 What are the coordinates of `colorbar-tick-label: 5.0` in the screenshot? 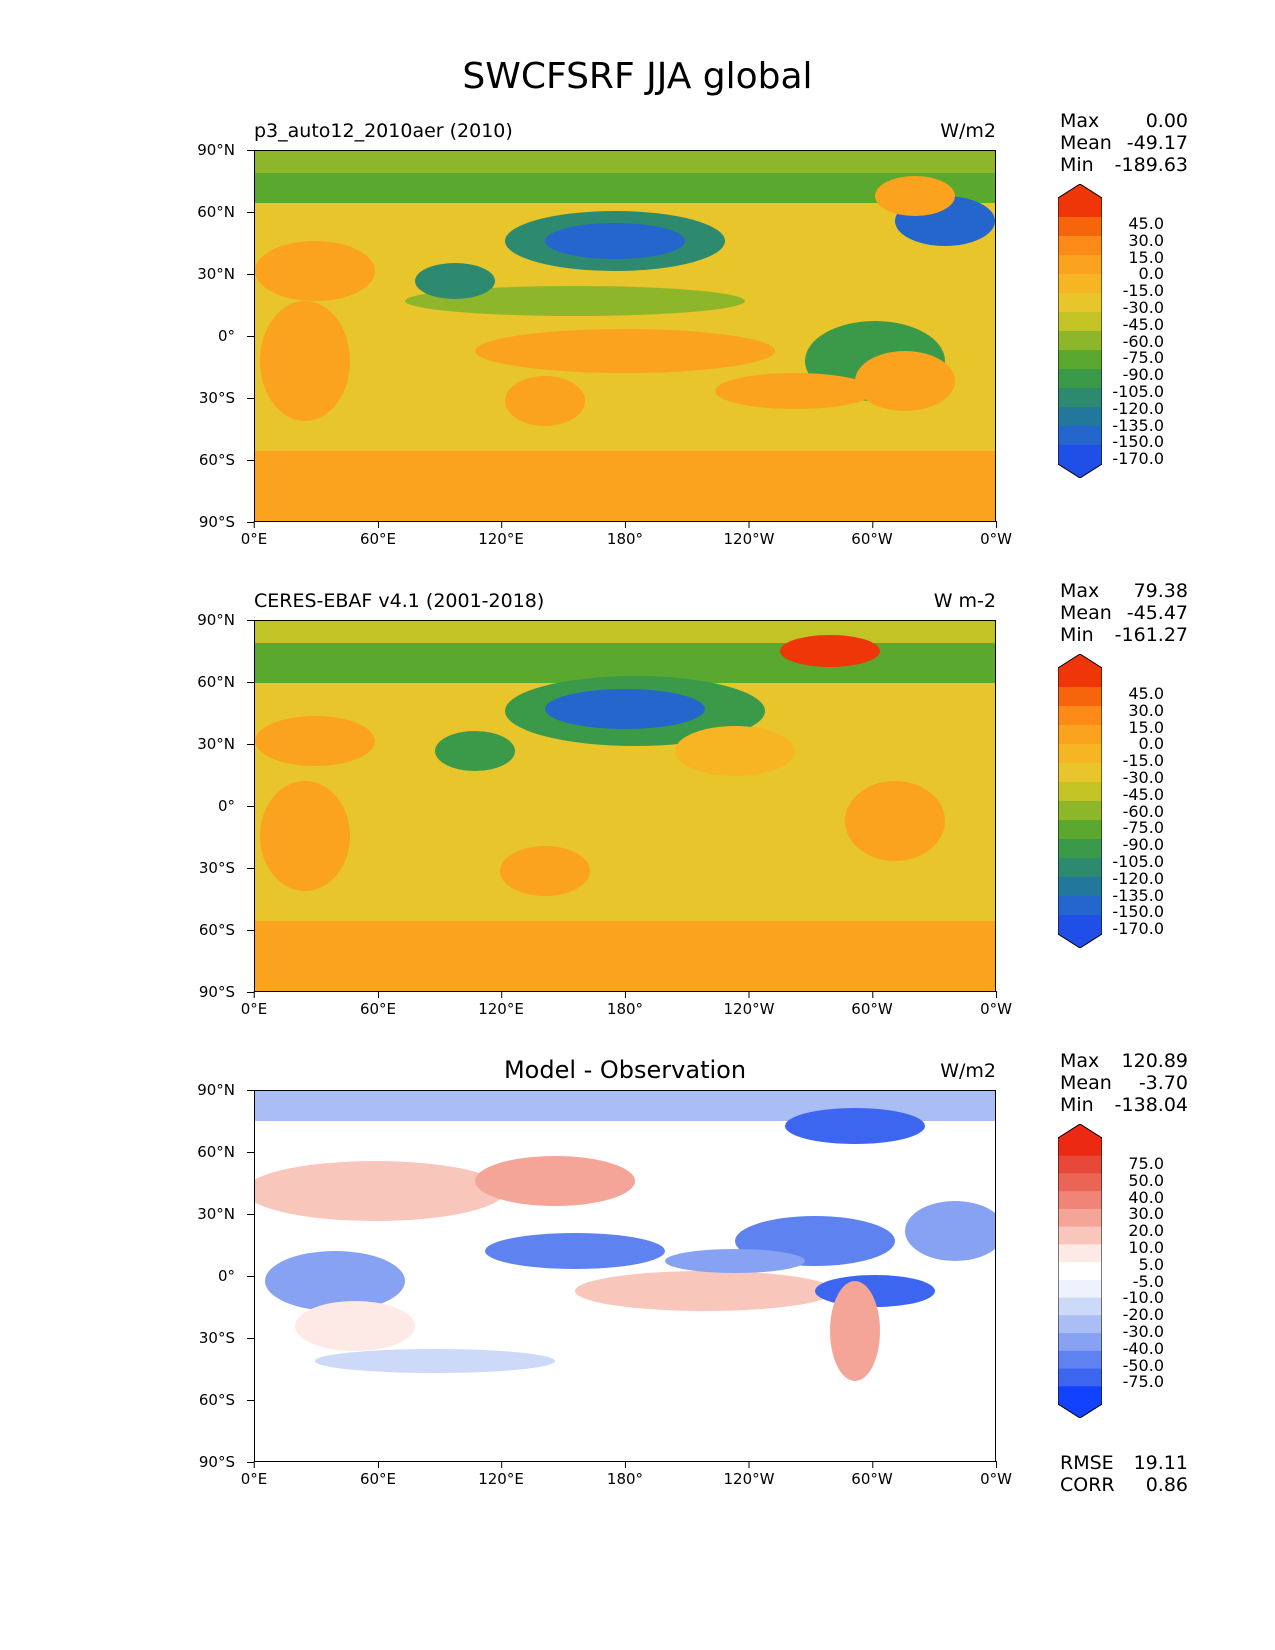 It's located at (1151, 1264).